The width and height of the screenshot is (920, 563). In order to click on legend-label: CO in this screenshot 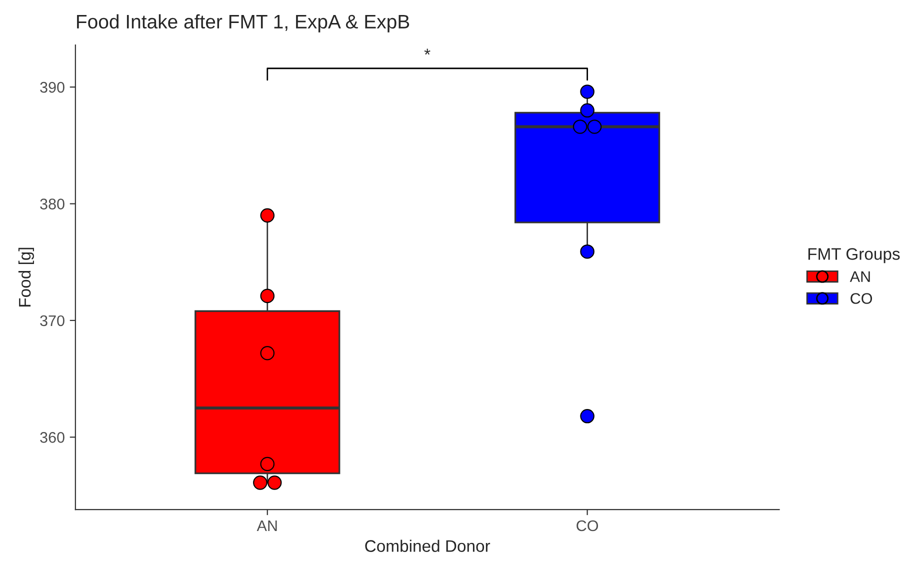, I will do `click(861, 298)`.